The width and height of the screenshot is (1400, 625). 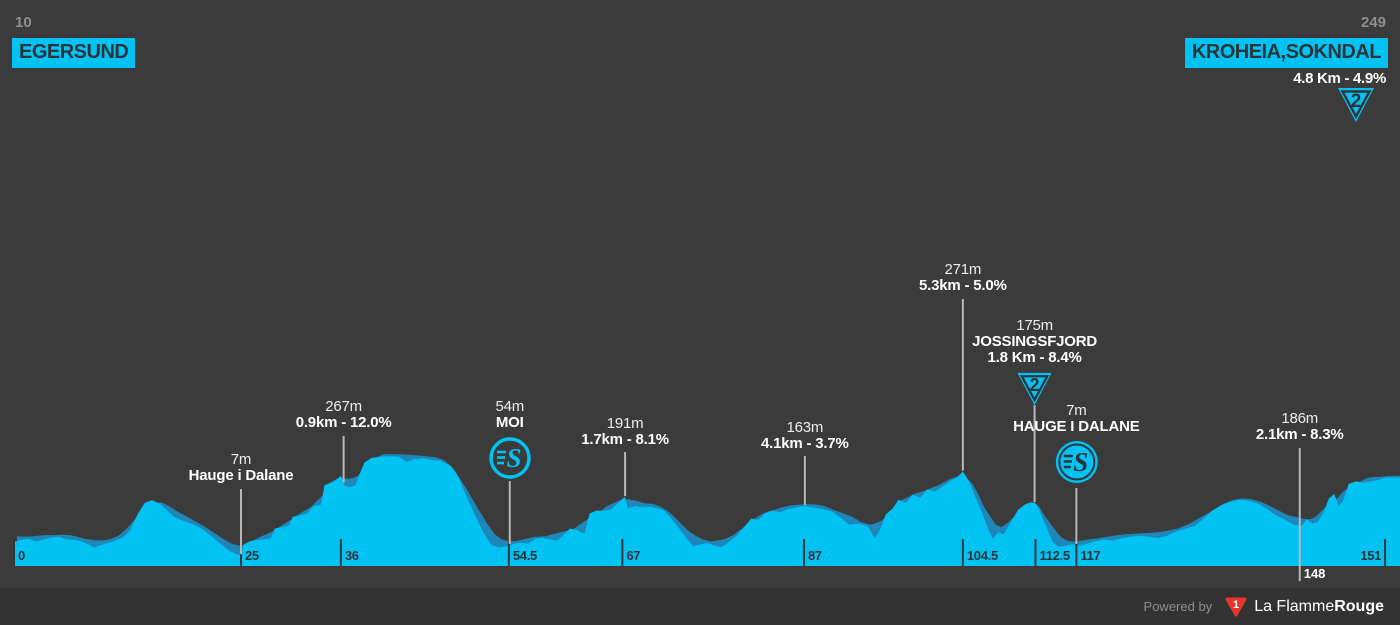 What do you see at coordinates (524, 555) in the screenshot?
I see `axis-tick-label: 54.5` at bounding box center [524, 555].